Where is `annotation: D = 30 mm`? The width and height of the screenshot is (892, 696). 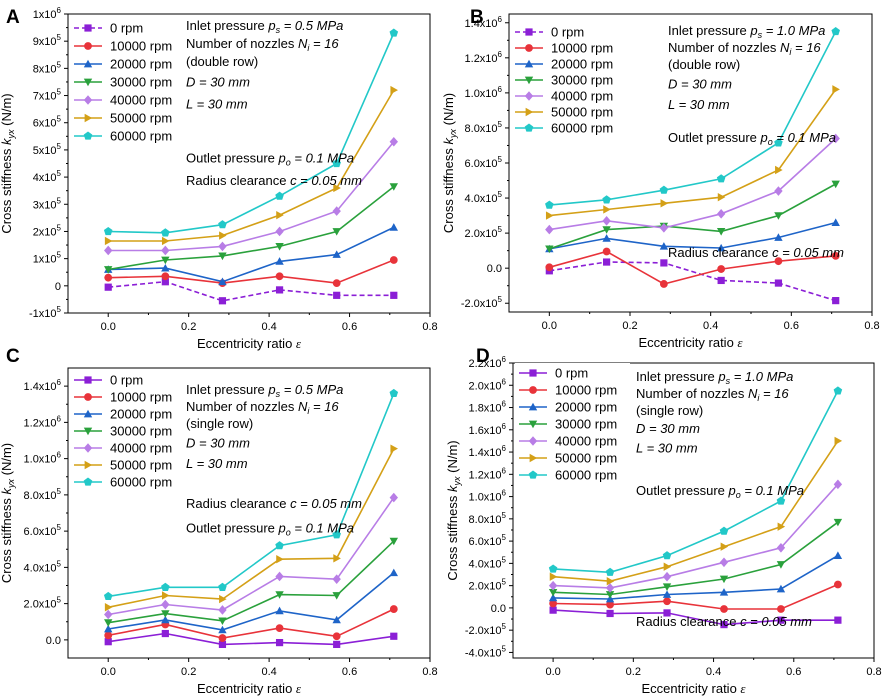 annotation: D = 30 mm is located at coordinates (218, 443).